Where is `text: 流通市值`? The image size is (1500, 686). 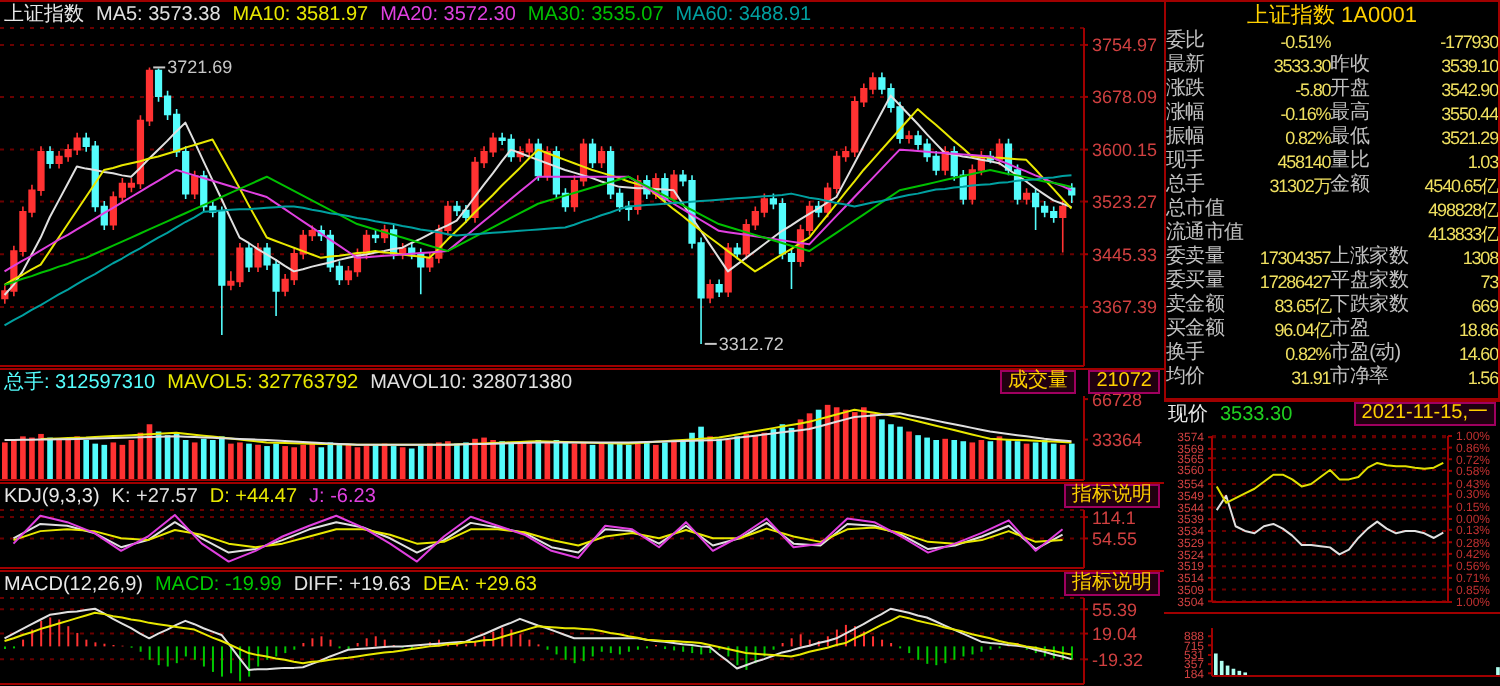 text: 流通市值 is located at coordinates (1205, 233).